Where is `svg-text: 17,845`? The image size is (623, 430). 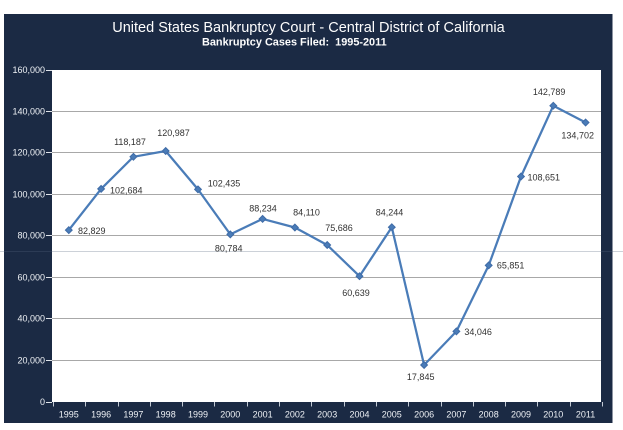
svg-text: 17,845 is located at coordinates (421, 377).